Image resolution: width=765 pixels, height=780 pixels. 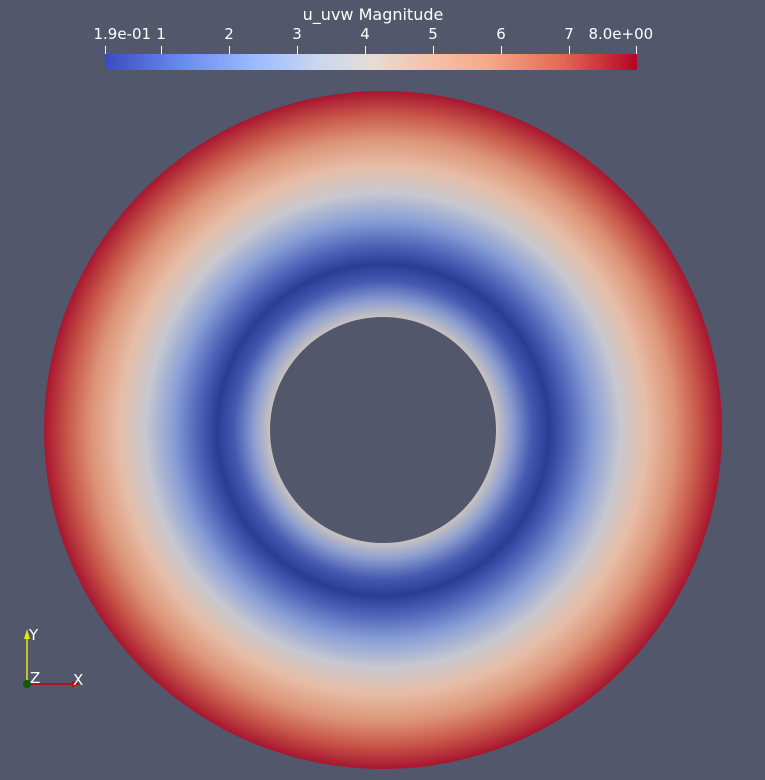 What do you see at coordinates (383, 430) in the screenshot?
I see `annulus-hole` at bounding box center [383, 430].